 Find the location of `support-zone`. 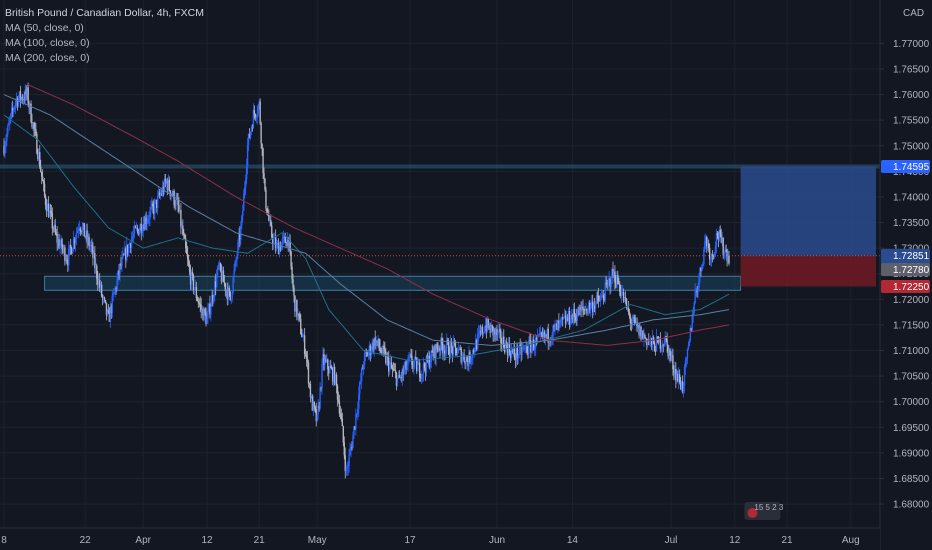

support-zone is located at coordinates (393, 283).